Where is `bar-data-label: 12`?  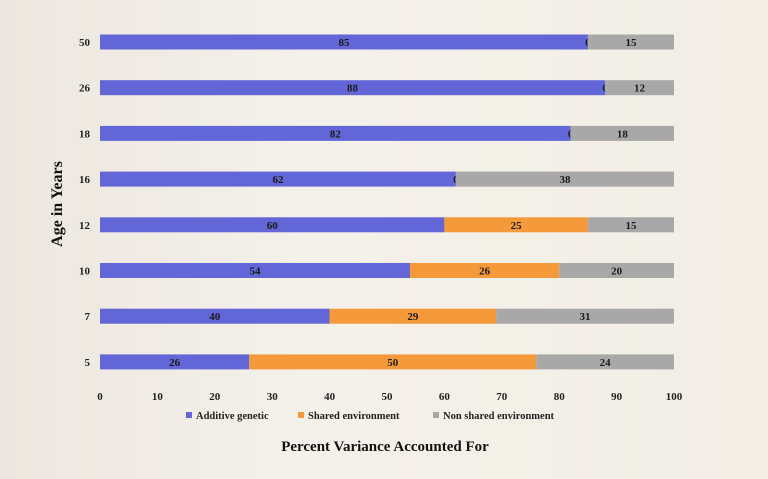
bar-data-label: 12 is located at coordinates (640, 89).